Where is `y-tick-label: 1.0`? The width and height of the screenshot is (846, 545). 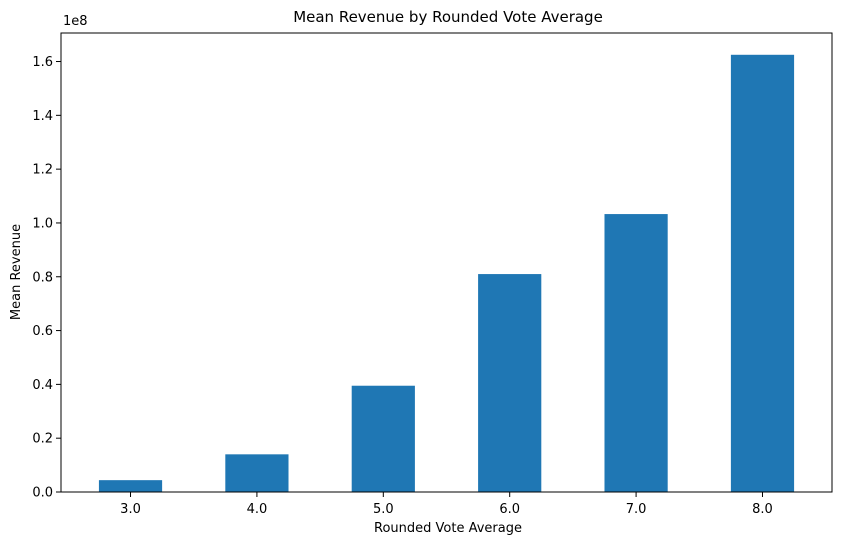
y-tick-label: 1.0 is located at coordinates (42, 223).